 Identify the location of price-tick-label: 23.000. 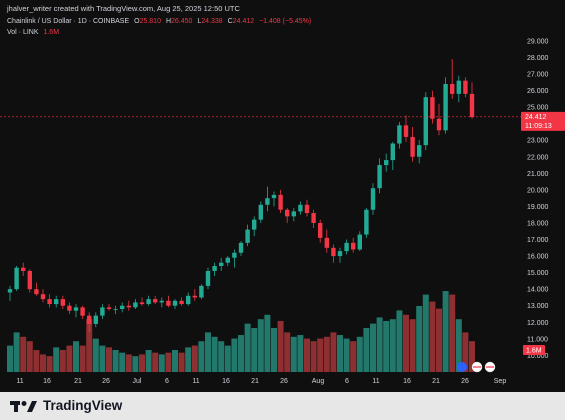
(538, 141).